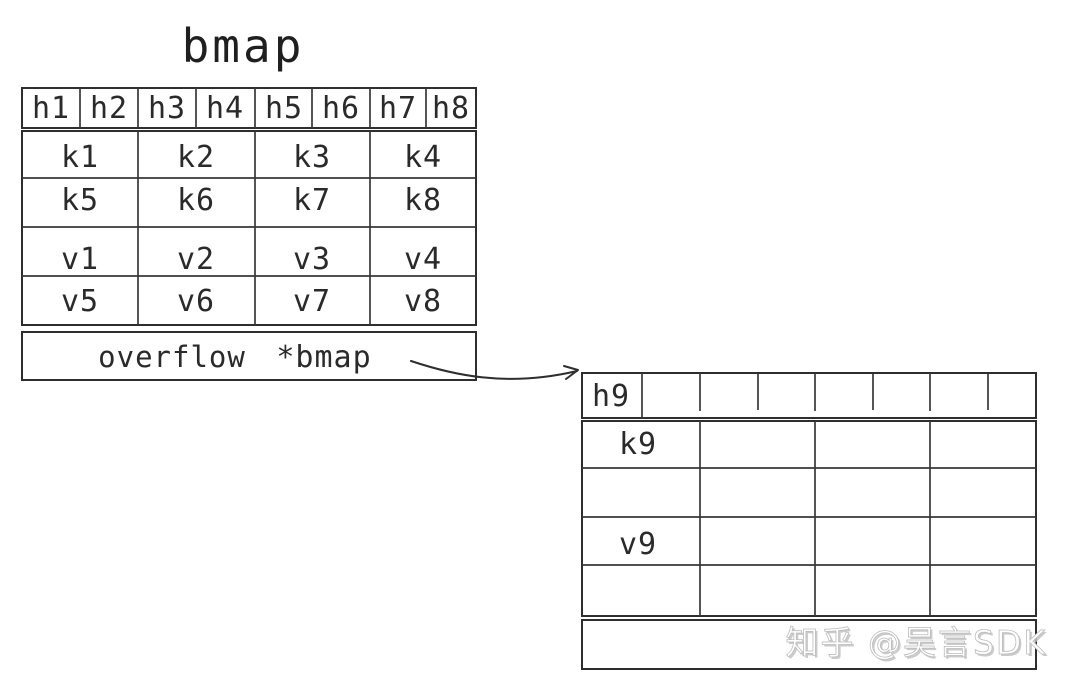 The image size is (1070, 688). Describe the element at coordinates (196, 259) in the screenshot. I see `value-cell-v2: v2` at that location.